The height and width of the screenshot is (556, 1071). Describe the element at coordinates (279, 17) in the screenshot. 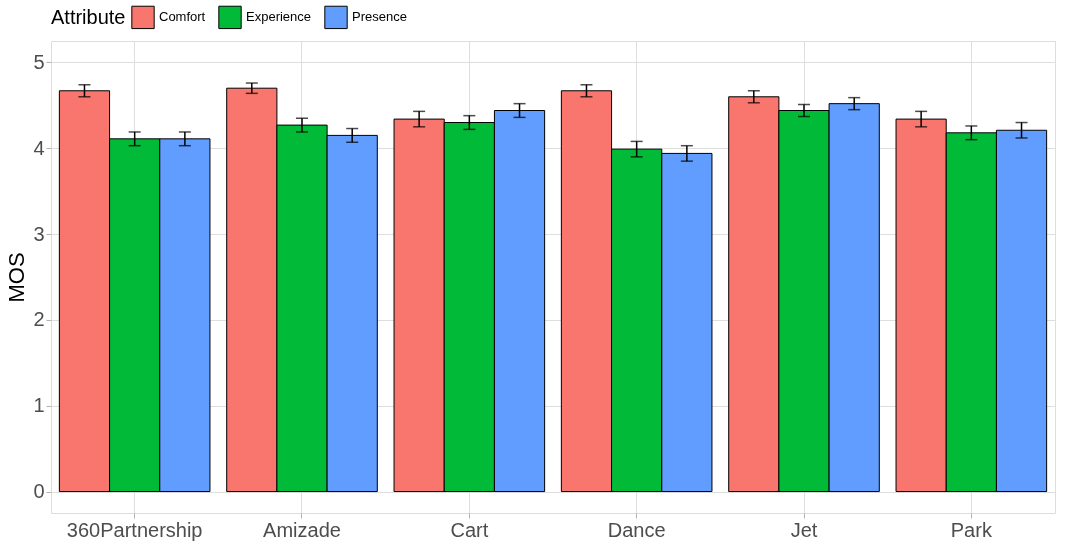

I see `legend-label: Experience` at that location.